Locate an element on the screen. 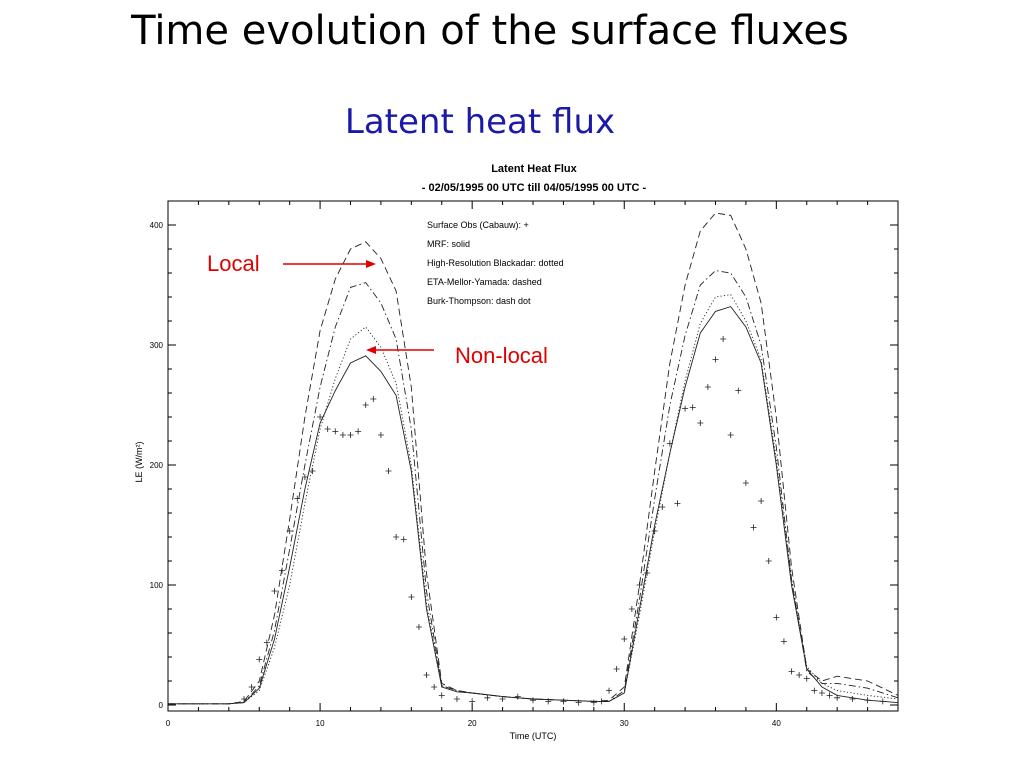 This screenshot has width=1024, height=768. chart-title: Latent Heat Flux is located at coordinates (534, 169).